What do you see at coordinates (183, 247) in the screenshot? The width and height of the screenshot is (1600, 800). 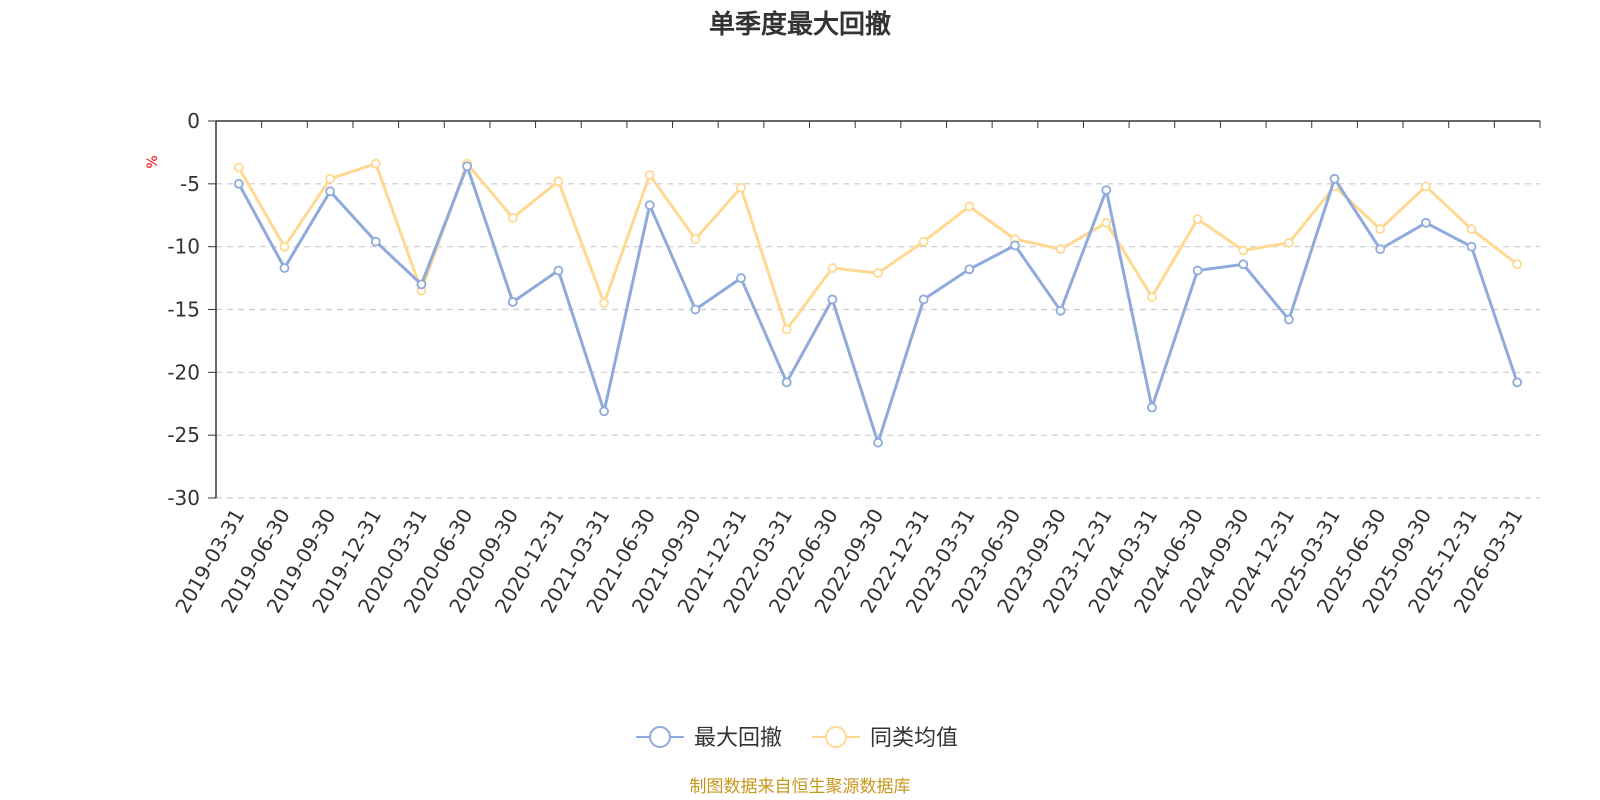 I see `y-tick-label: -10` at bounding box center [183, 247].